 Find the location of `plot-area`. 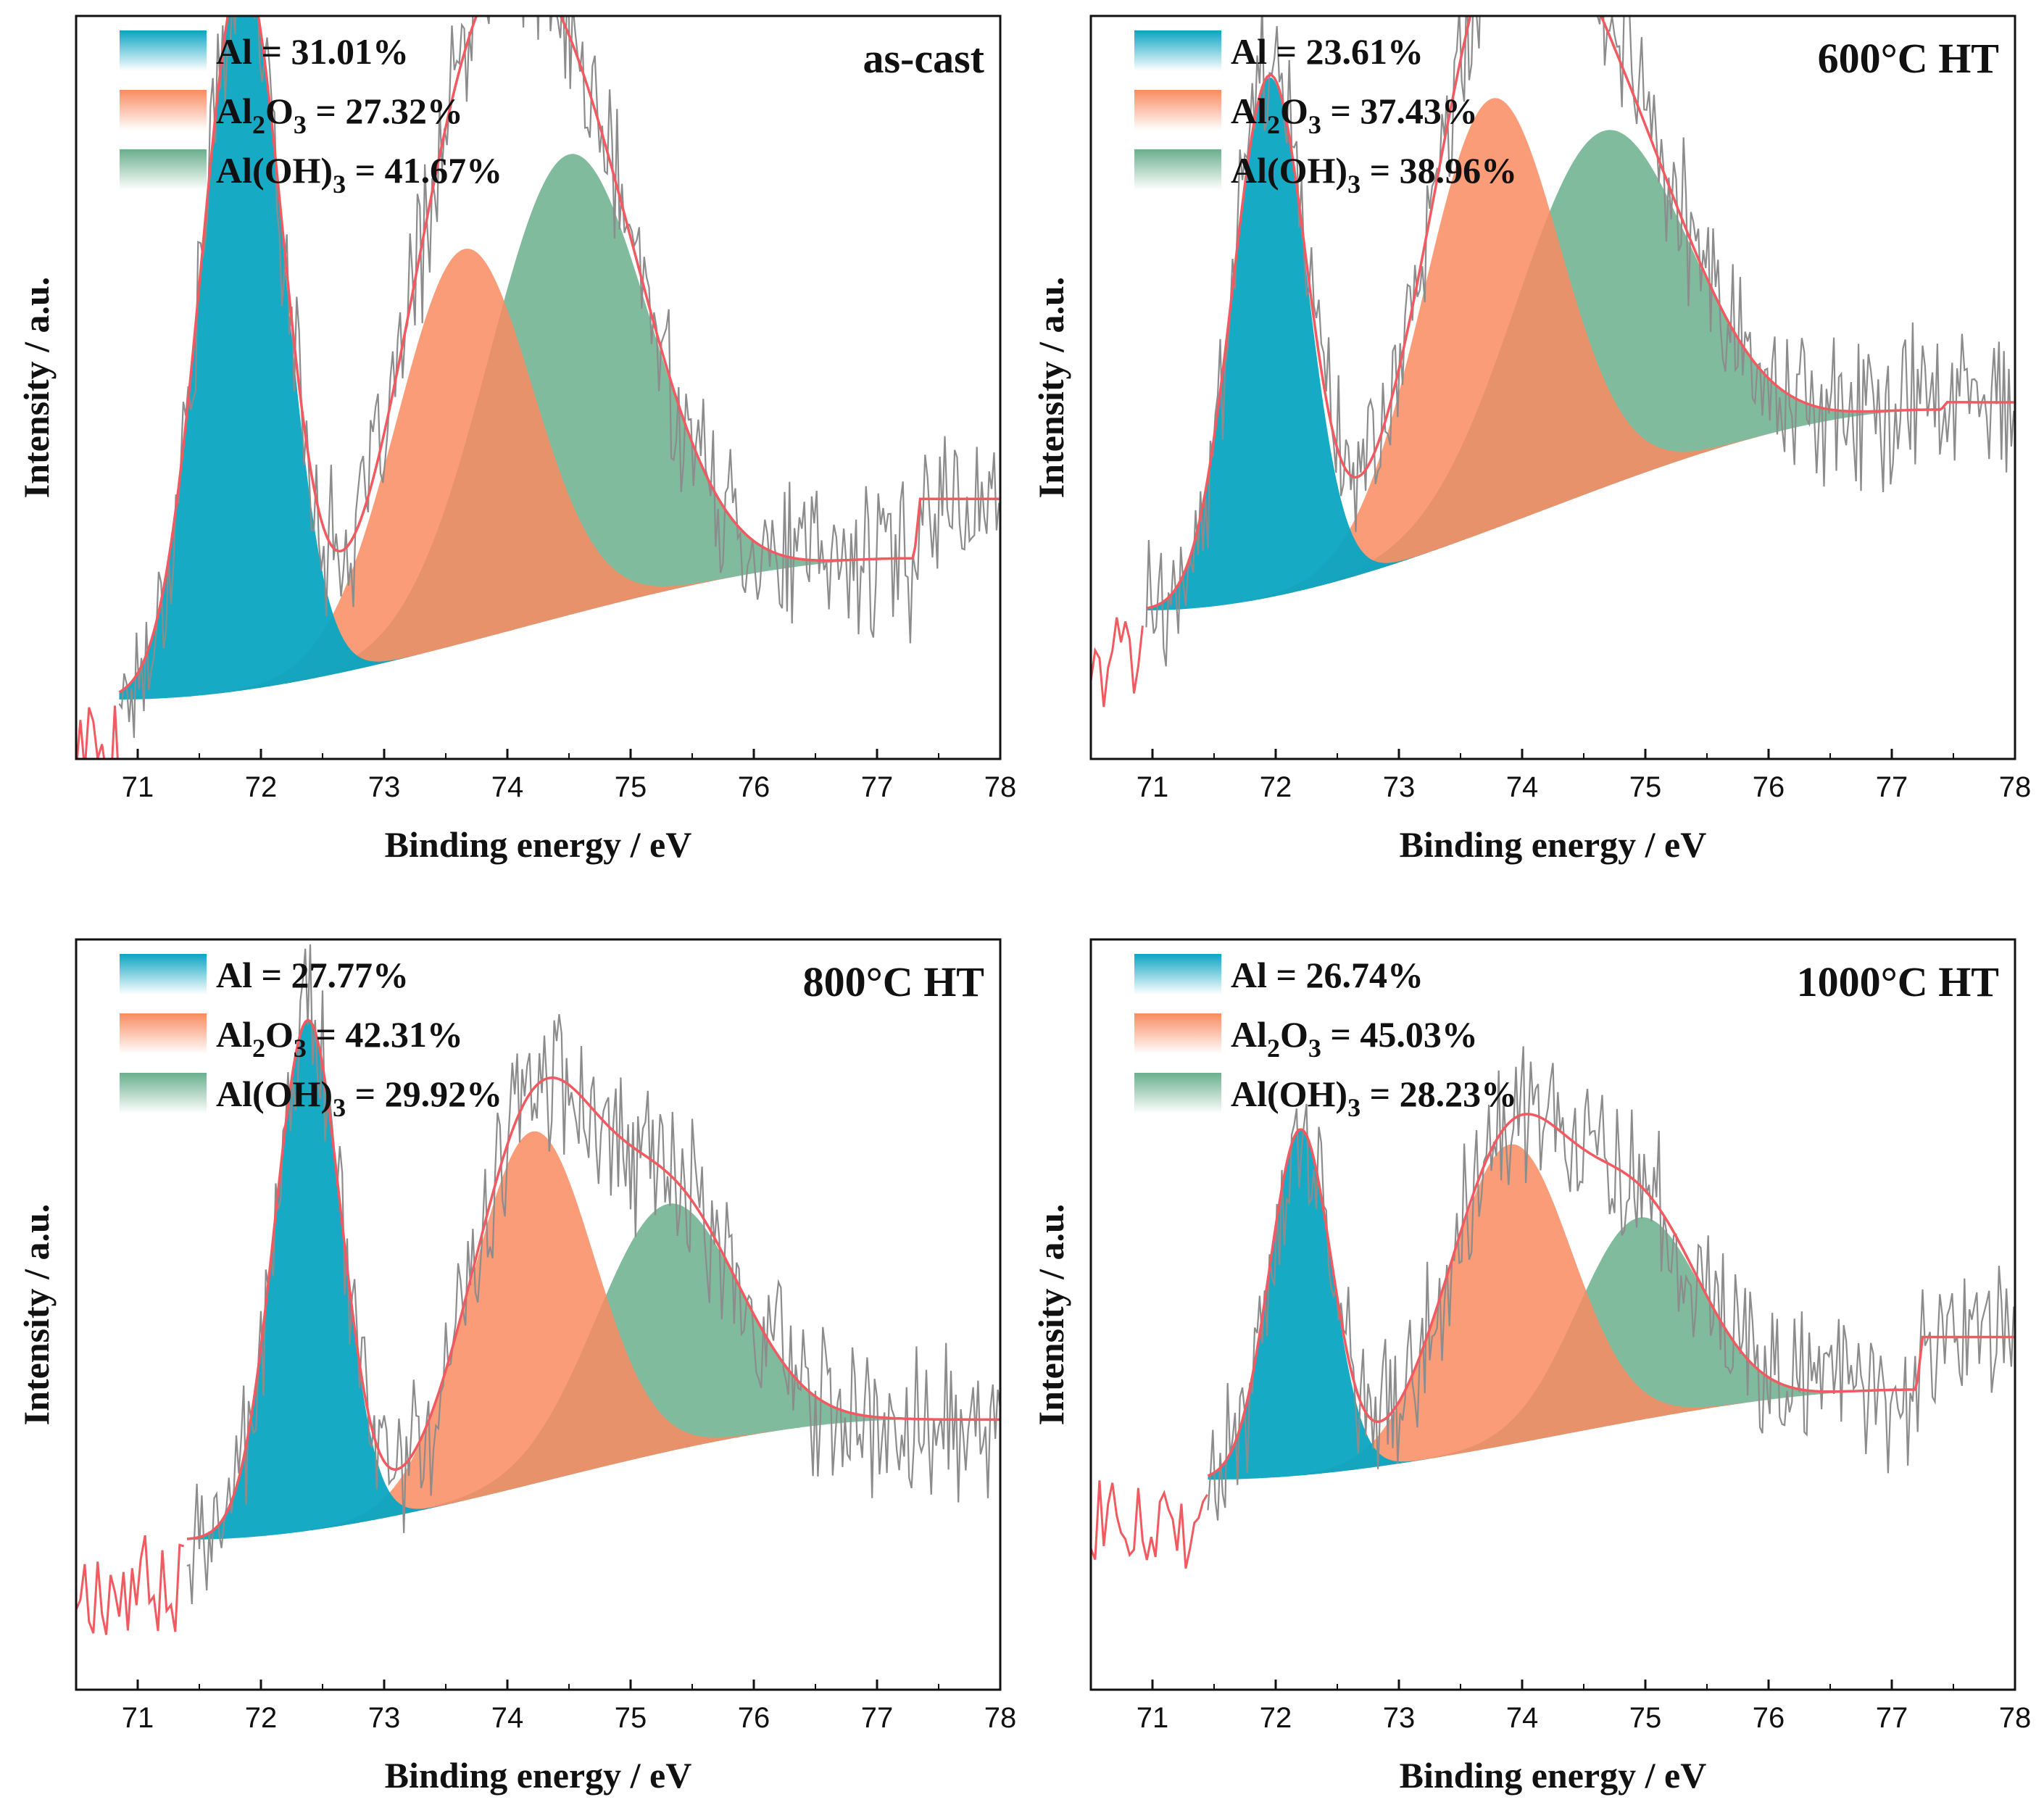

plot-area is located at coordinates (1553, 1307).